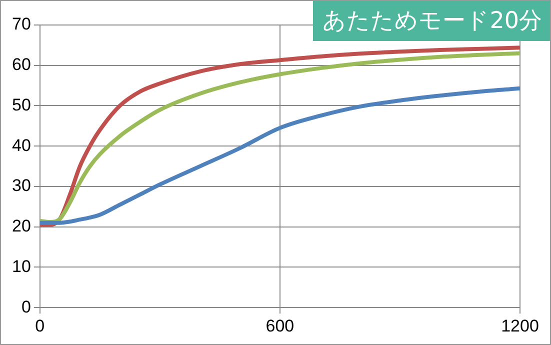 This screenshot has width=551, height=345. I want to click on x-tick-label: 1200, so click(520, 326).